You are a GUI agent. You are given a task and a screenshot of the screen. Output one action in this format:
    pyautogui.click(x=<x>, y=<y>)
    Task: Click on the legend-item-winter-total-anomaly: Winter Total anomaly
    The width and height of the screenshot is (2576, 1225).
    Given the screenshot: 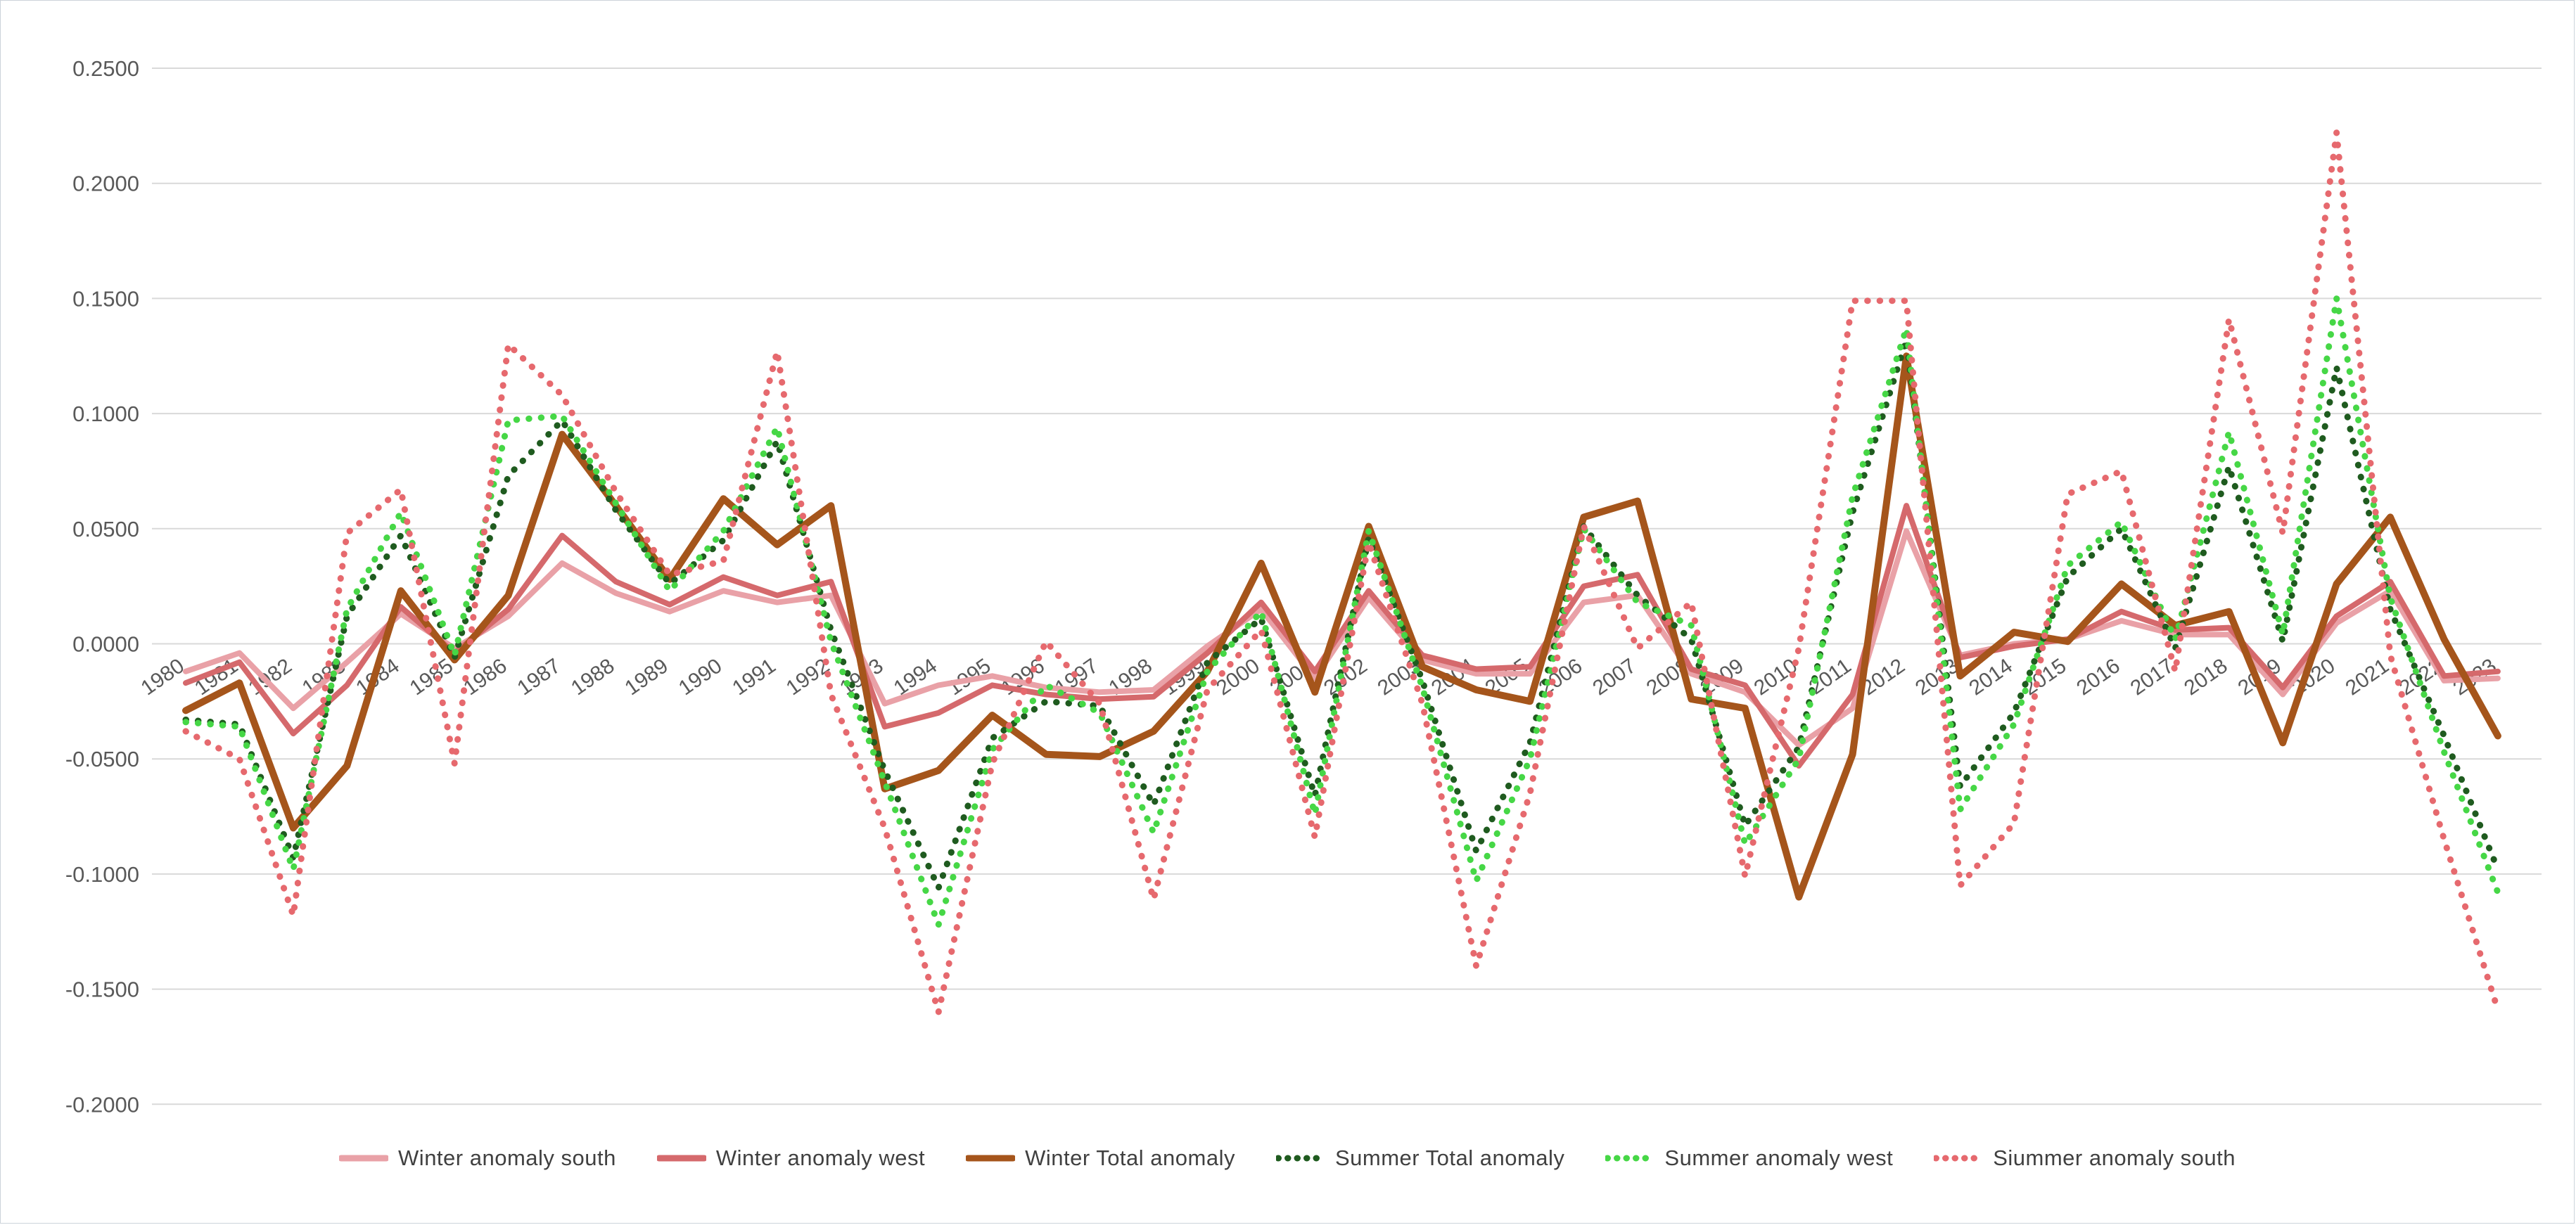 What is the action you would take?
    pyautogui.click(x=1100, y=1158)
    